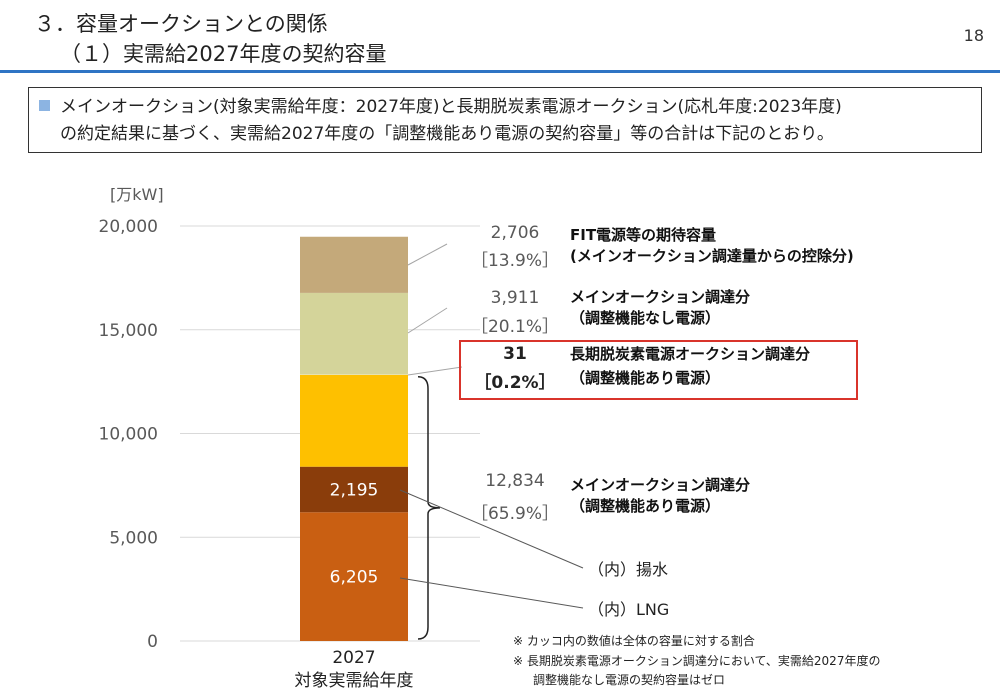  Describe the element at coordinates (354, 264) in the screenshot. I see `bar-segment-fit` at that location.